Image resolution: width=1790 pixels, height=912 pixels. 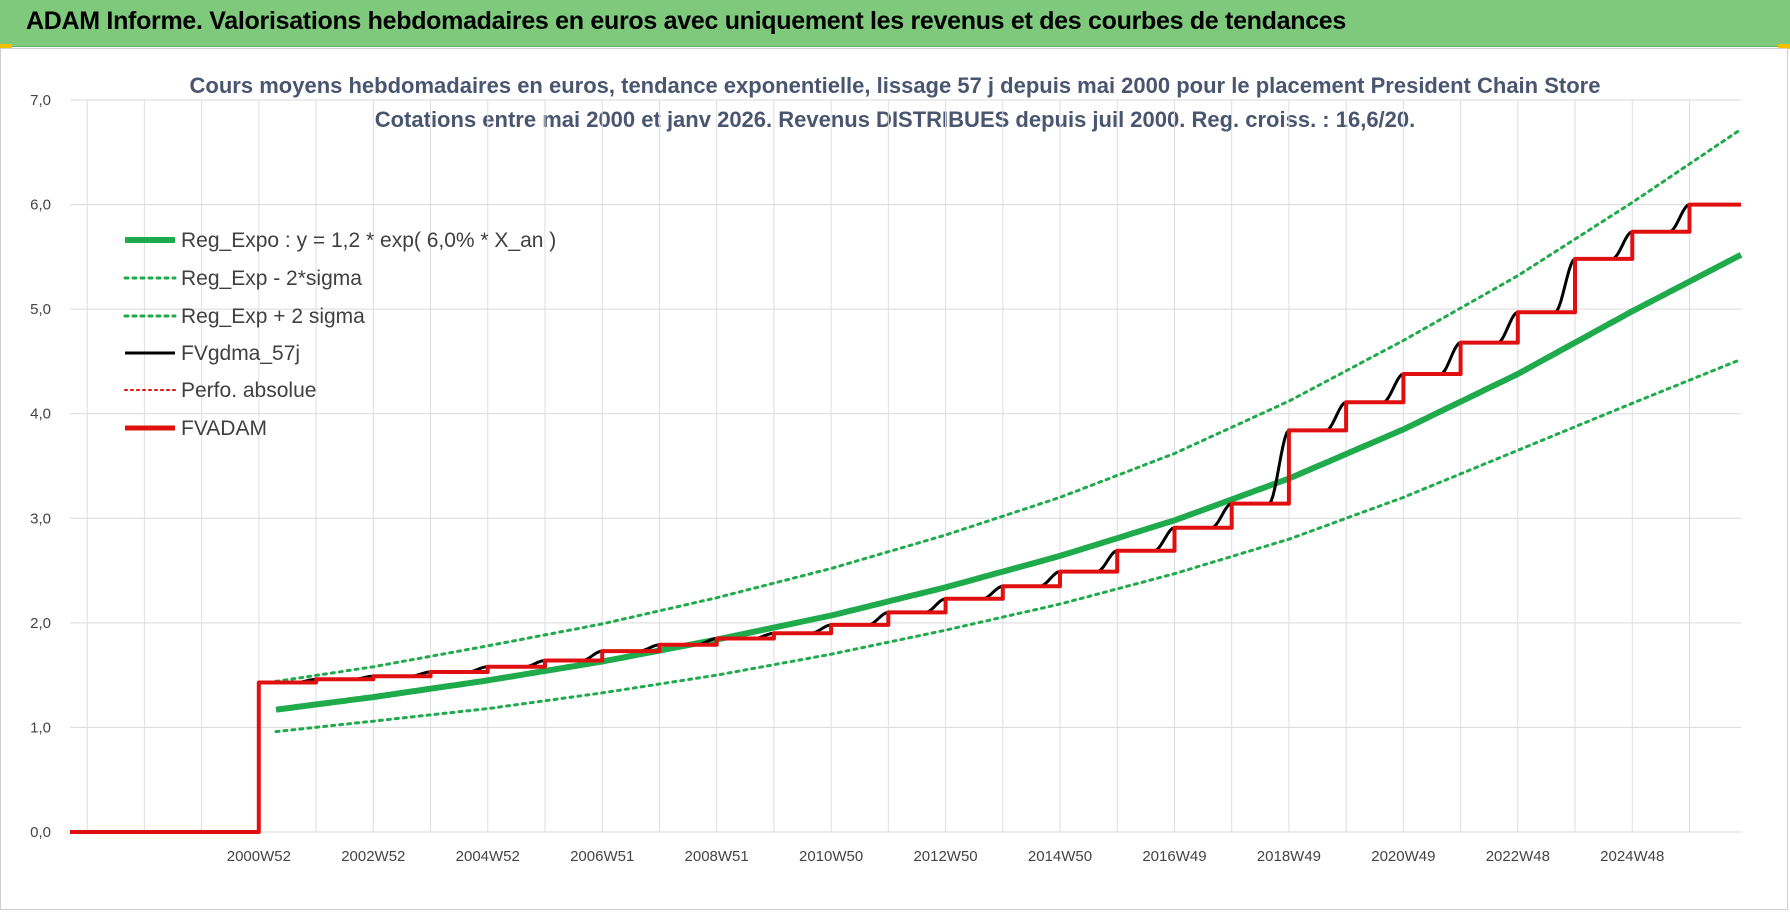 What do you see at coordinates (488, 856) in the screenshot?
I see `x-tick-label: 2004W52` at bounding box center [488, 856].